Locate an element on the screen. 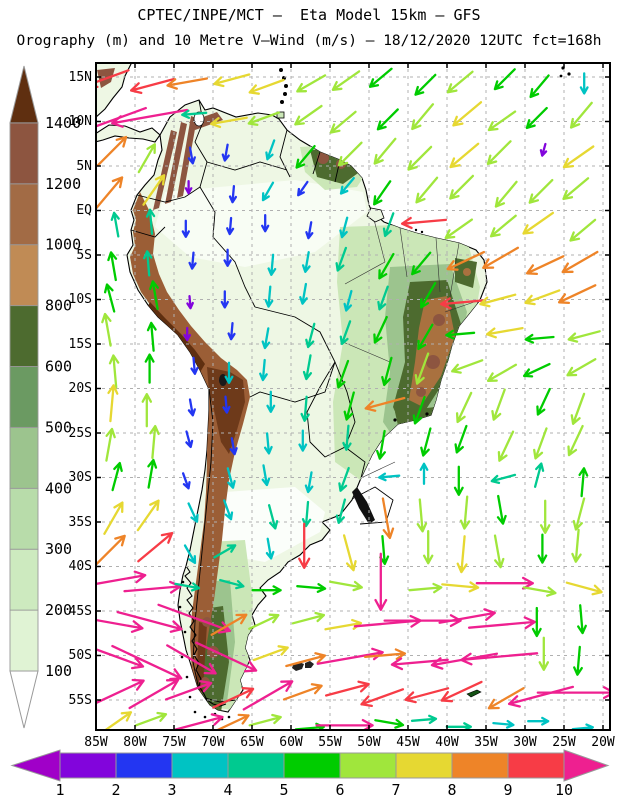  wind-tick-label: 10 is located at coordinates (564, 789).